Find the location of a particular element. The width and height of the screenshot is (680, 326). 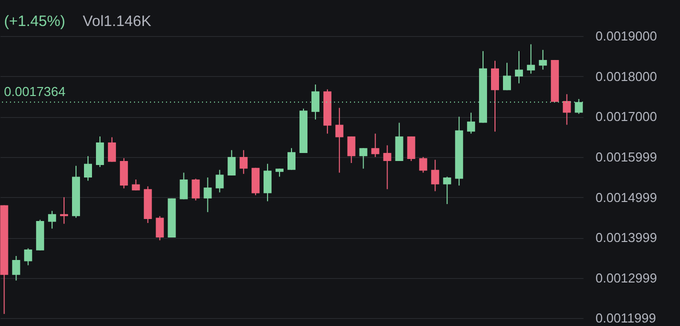

y-tick-label: 0.0011999 is located at coordinates (626, 318).